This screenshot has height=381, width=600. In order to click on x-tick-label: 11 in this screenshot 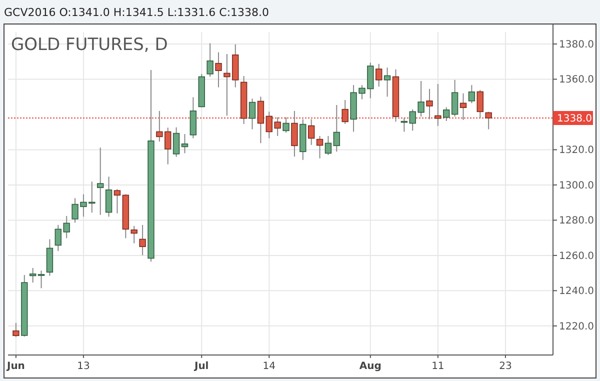, I will do `click(438, 366)`.